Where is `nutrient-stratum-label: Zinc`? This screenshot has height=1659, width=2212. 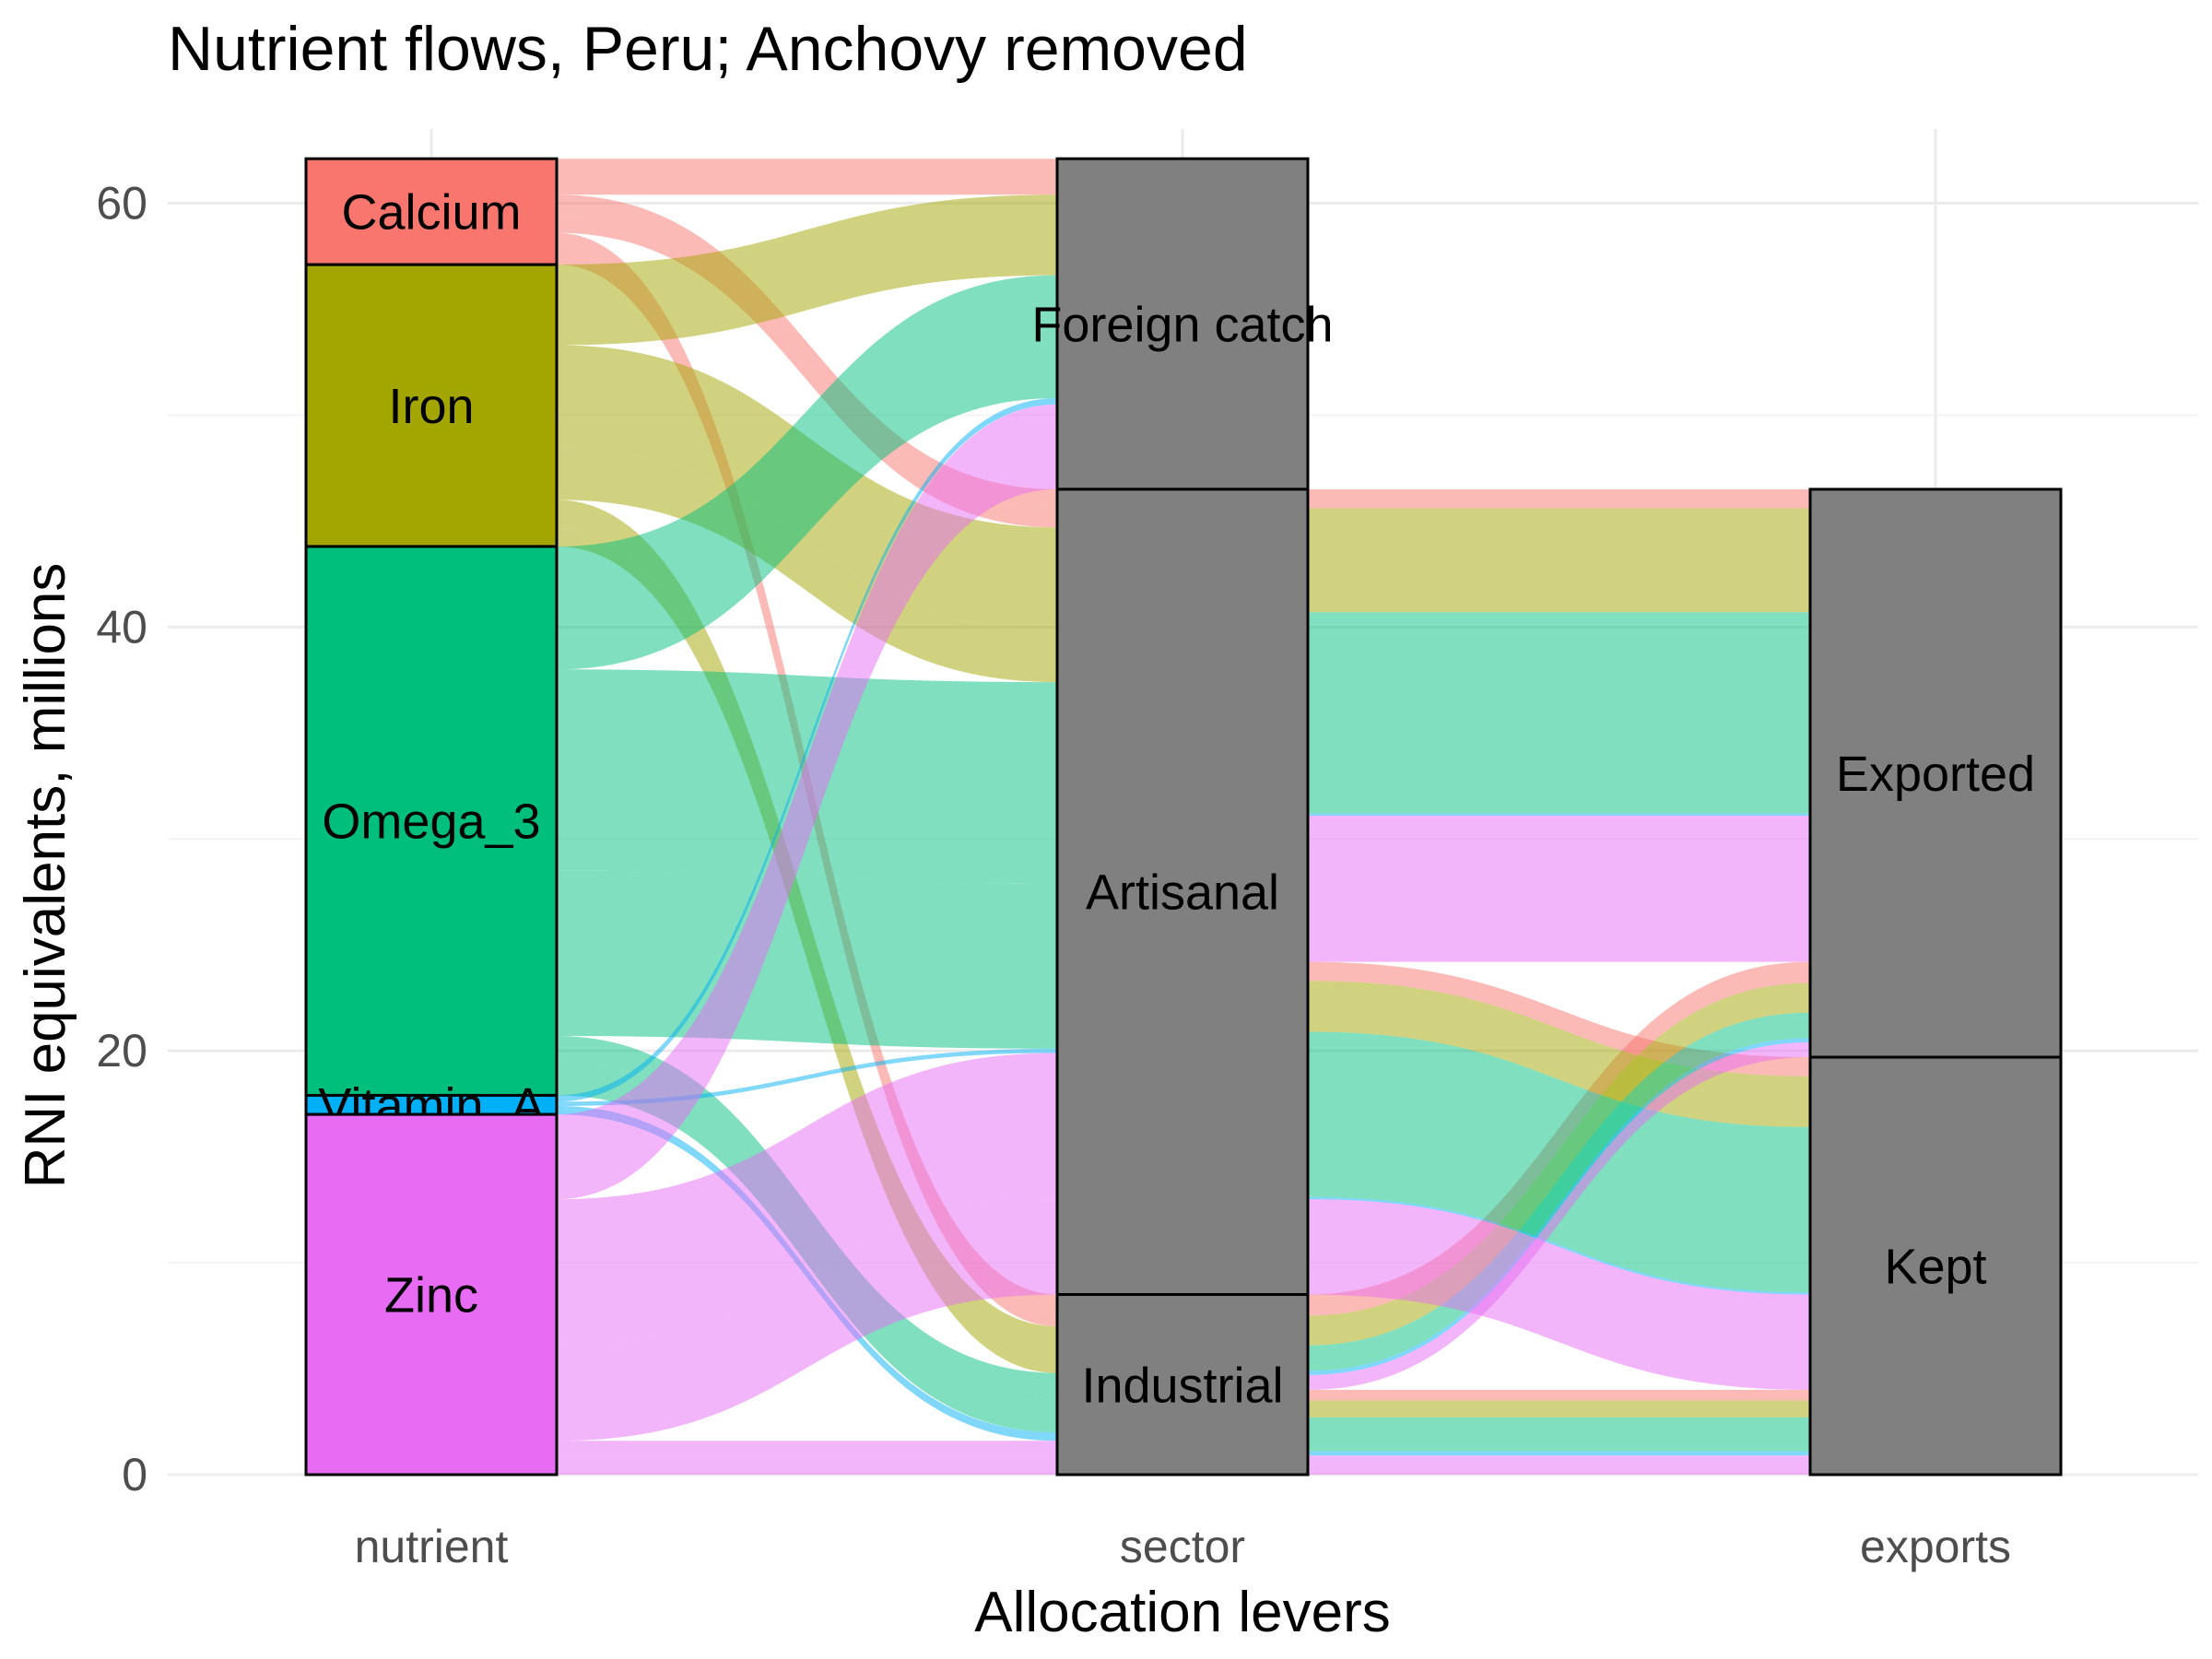 nutrient-stratum-label: Zinc is located at coordinates (431, 1296).